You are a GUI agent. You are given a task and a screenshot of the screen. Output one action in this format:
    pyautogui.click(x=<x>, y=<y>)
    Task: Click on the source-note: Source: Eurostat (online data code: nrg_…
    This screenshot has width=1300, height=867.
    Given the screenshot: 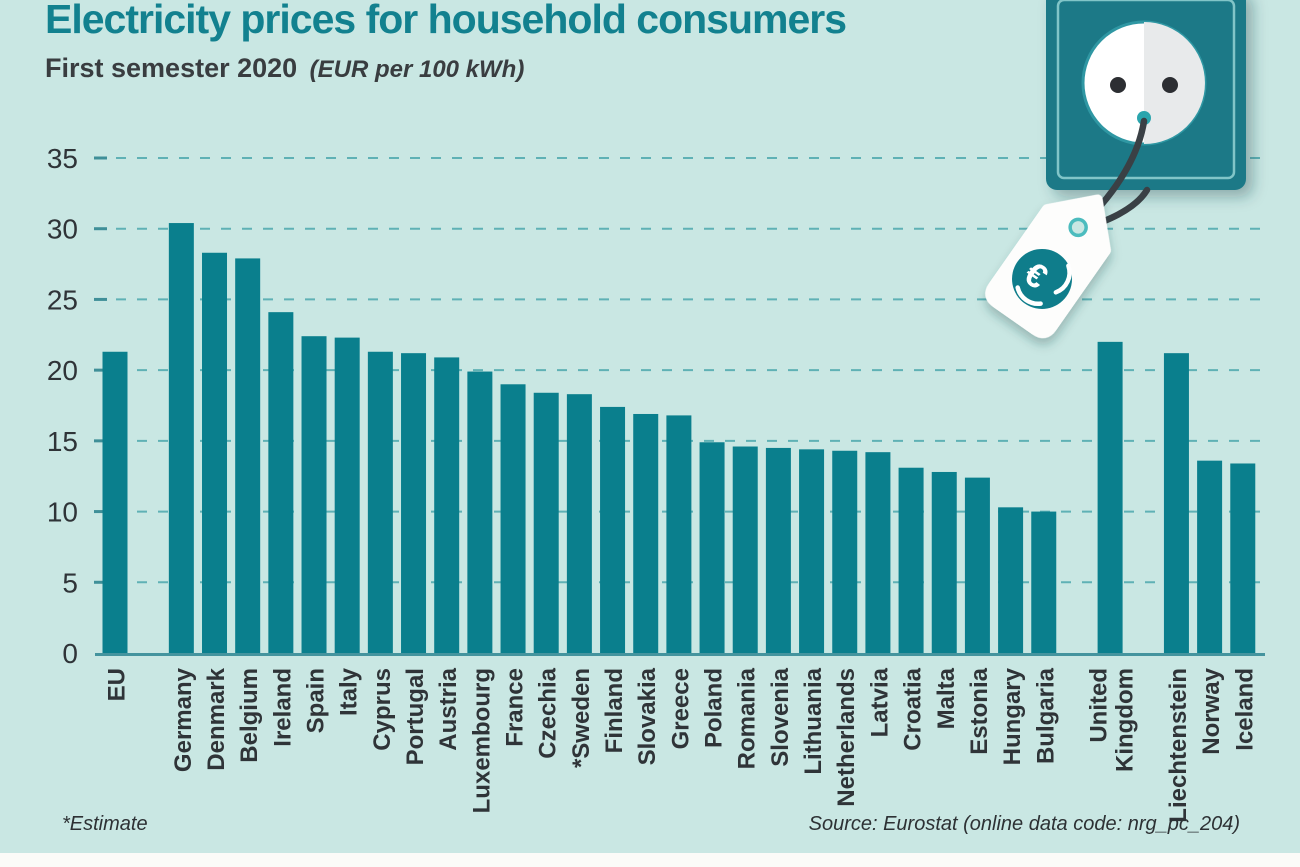 What is the action you would take?
    pyautogui.click(x=1024, y=824)
    